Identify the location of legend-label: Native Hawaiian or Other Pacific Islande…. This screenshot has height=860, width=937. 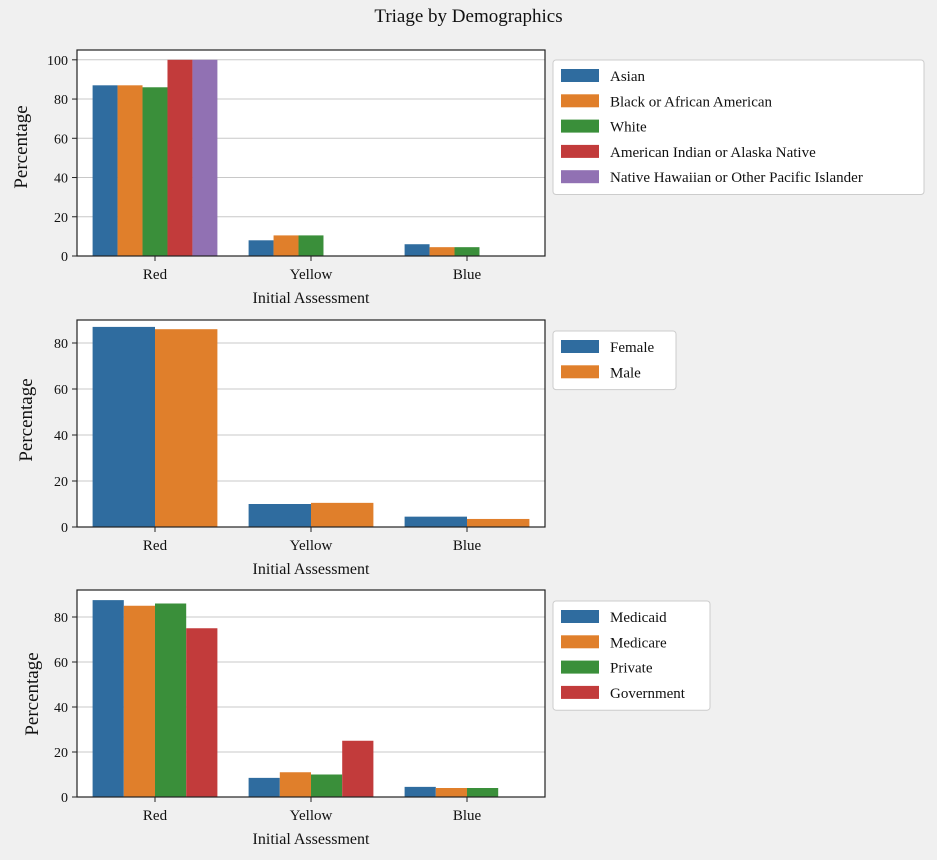
(736, 178).